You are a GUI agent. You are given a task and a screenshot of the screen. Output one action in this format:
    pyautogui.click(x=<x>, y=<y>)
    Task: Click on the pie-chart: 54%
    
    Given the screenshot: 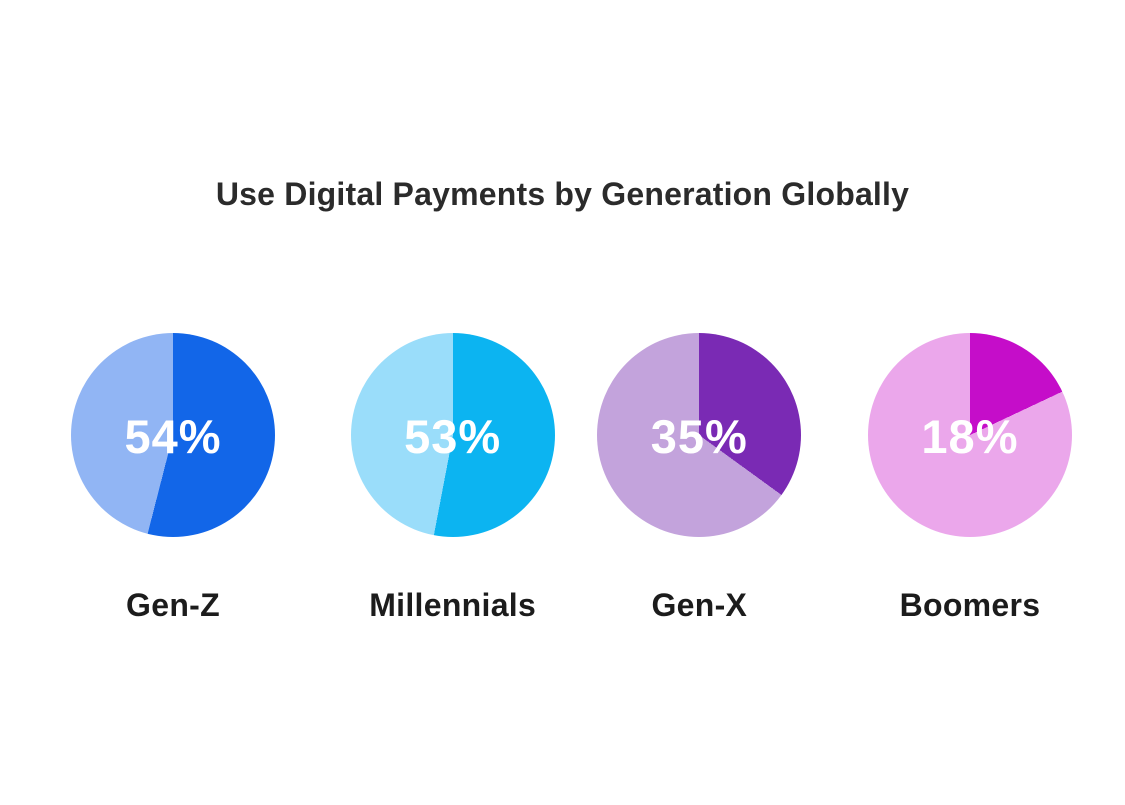 What is the action you would take?
    pyautogui.click(x=173, y=435)
    